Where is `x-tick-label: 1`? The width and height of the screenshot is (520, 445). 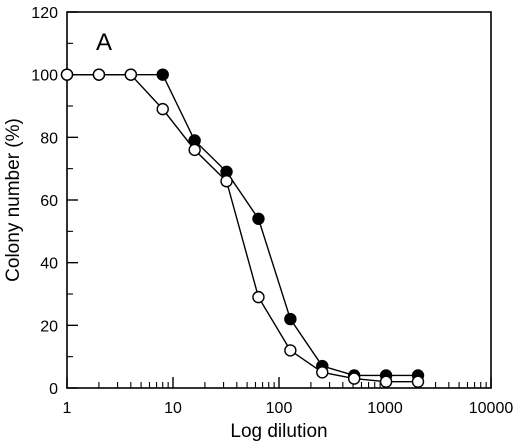
x-tick-label: 1 is located at coordinates (67, 408).